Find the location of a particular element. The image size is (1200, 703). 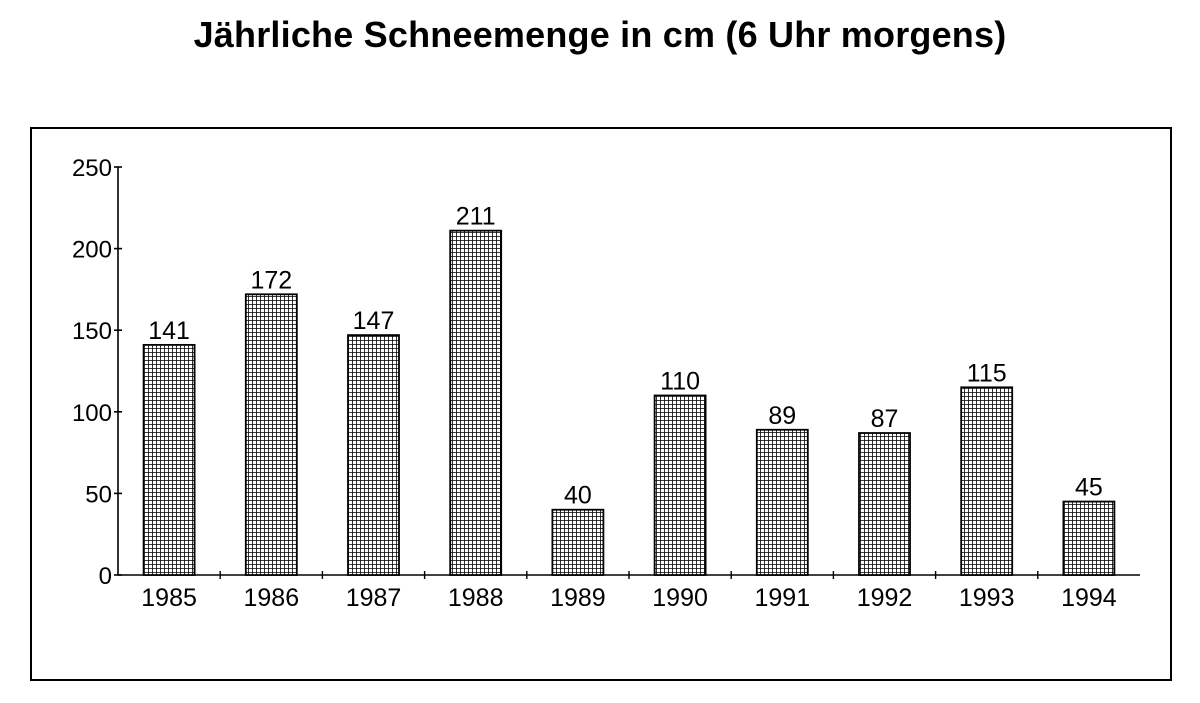

y-tick-label: 250 is located at coordinates (92, 168).